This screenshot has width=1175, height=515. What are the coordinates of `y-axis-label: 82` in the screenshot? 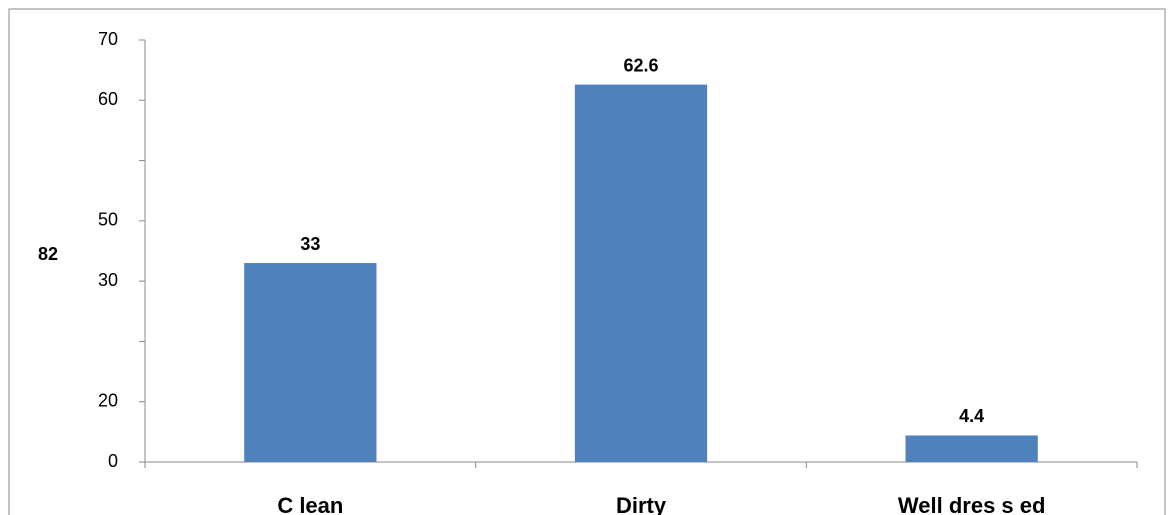 It's located at (48, 254).